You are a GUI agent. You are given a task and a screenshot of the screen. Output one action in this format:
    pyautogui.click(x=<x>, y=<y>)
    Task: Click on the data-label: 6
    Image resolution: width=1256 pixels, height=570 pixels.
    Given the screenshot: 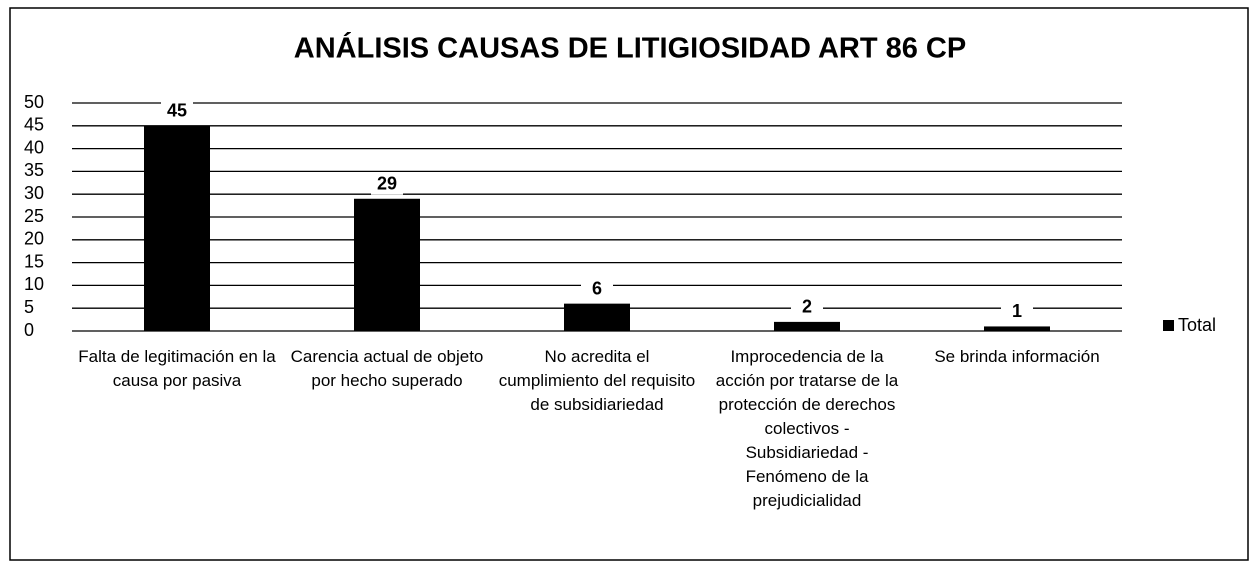 What is the action you would take?
    pyautogui.click(x=597, y=288)
    